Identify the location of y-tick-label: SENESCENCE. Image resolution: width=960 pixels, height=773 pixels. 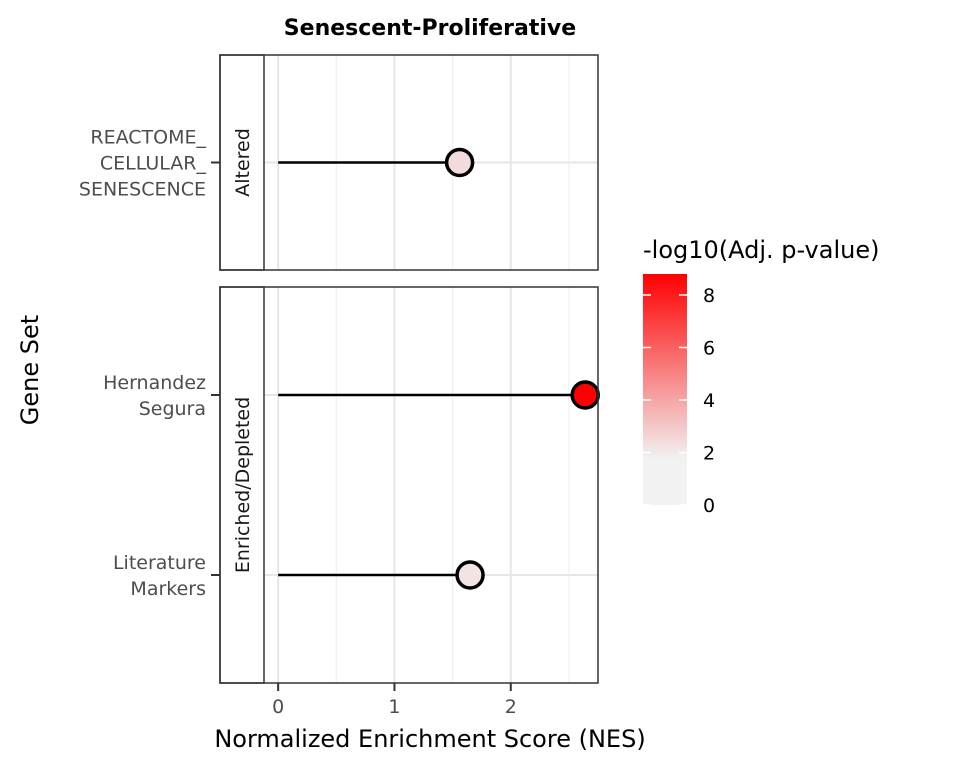
(142, 190).